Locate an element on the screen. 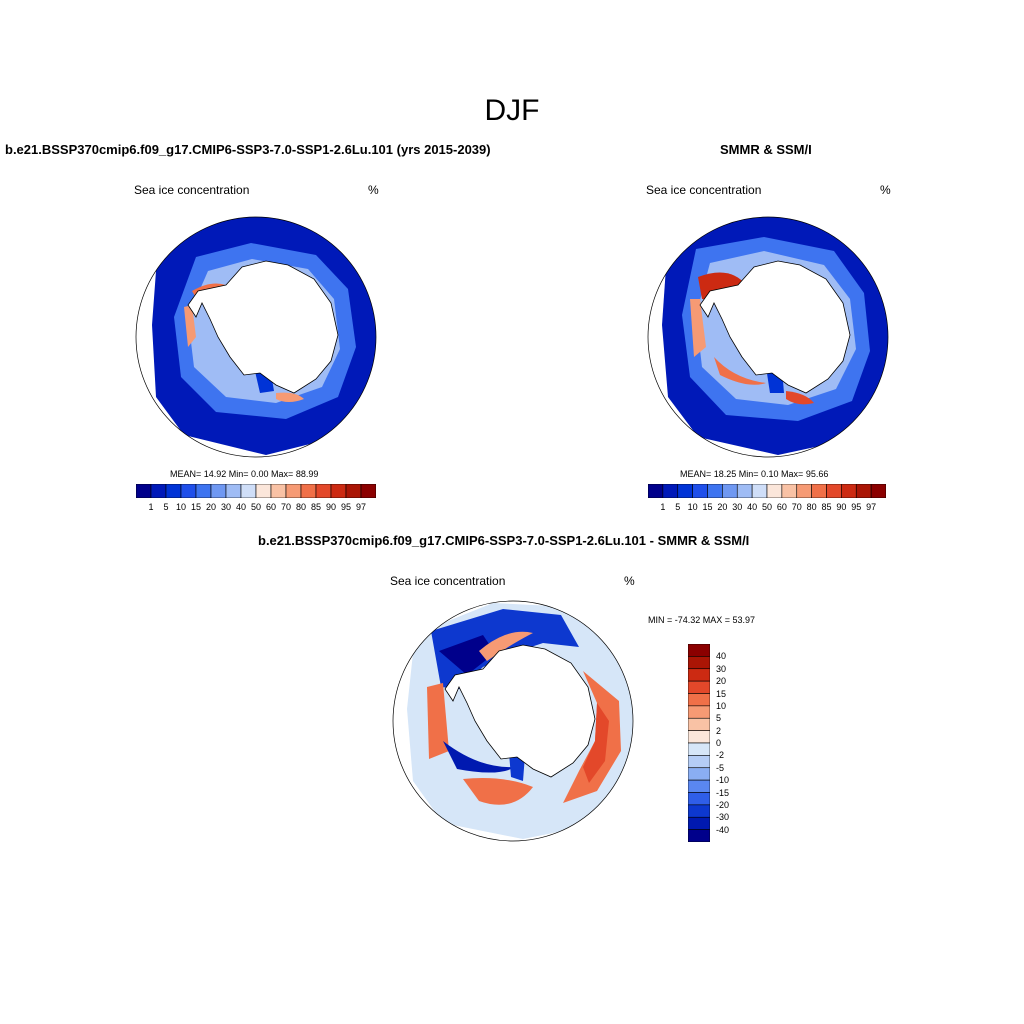 The width and height of the screenshot is (1024, 1024). obs-antarctica-continent is located at coordinates (775, 327).